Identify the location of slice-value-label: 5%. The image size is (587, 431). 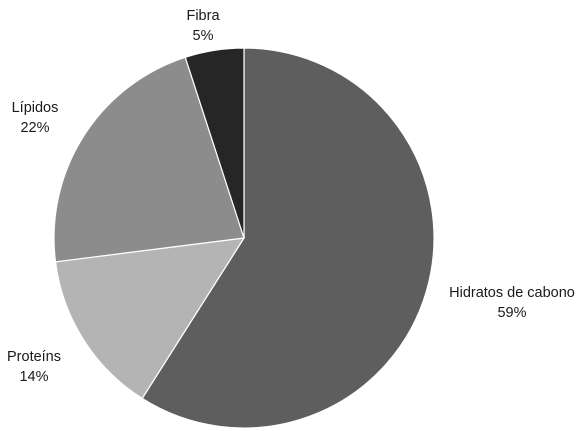
(203, 36).